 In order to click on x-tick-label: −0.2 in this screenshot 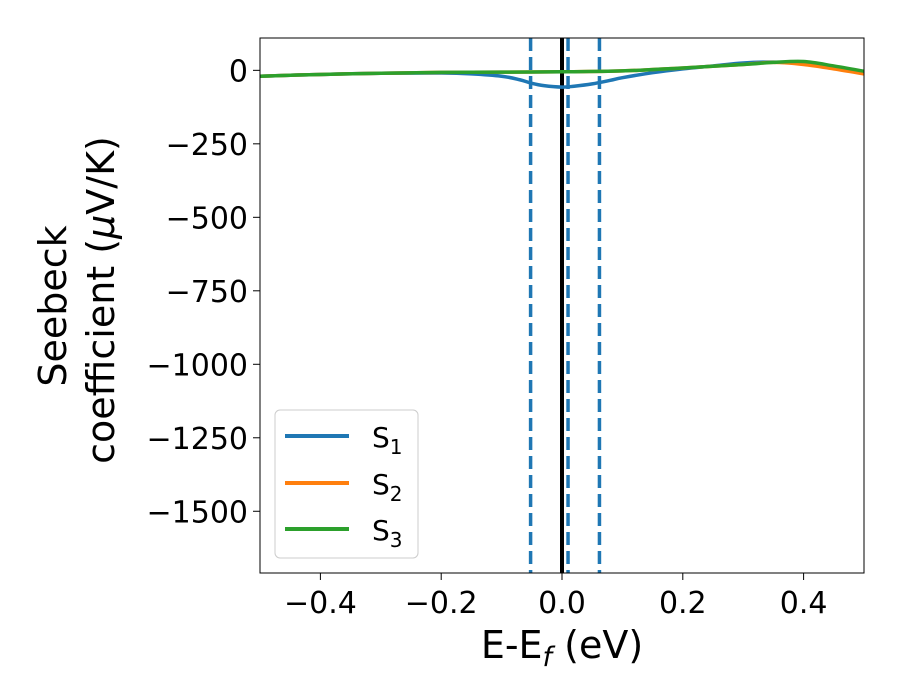, I will do `click(441, 603)`.